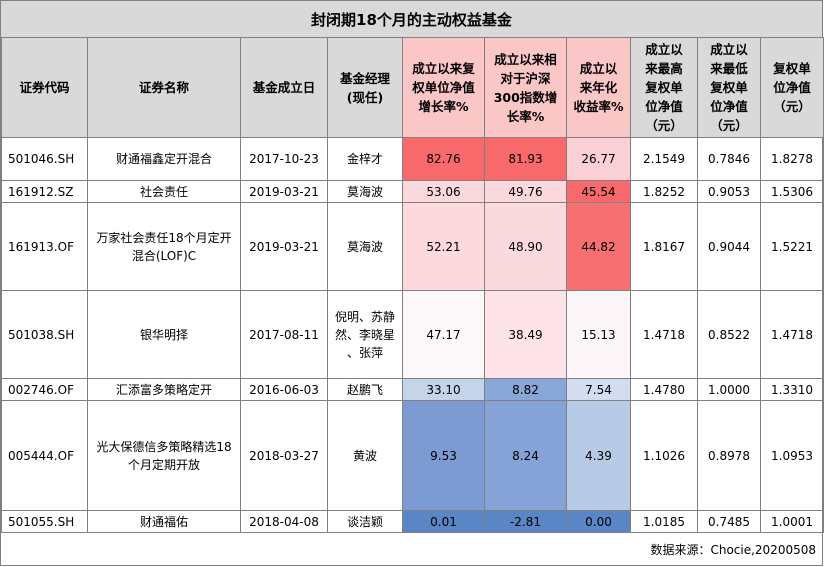 The image size is (824, 567). Describe the element at coordinates (598, 521) in the screenshot. I see `cell-annual: 0.00` at that location.